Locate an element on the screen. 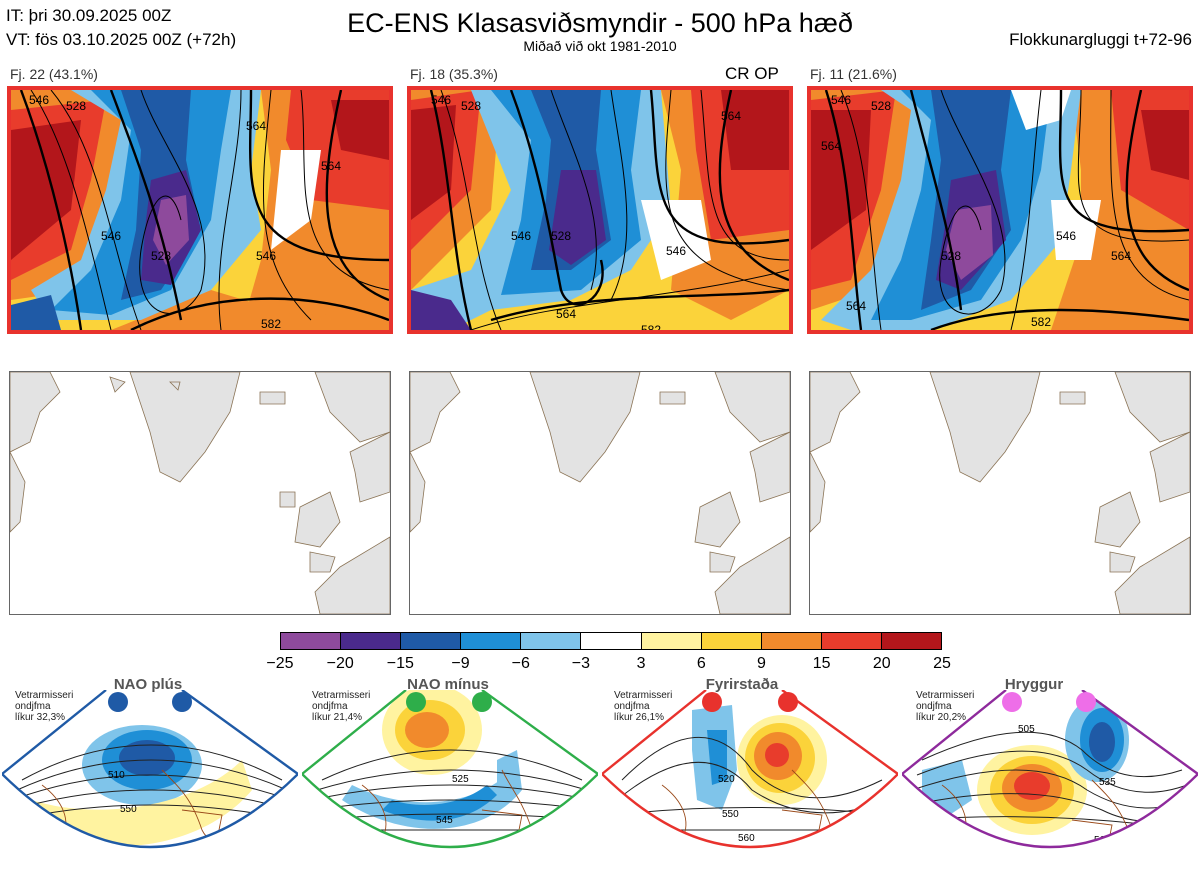  regime-note-3: Vetrarmisseri ondjfma líkur 26,1% is located at coordinates (643, 706).